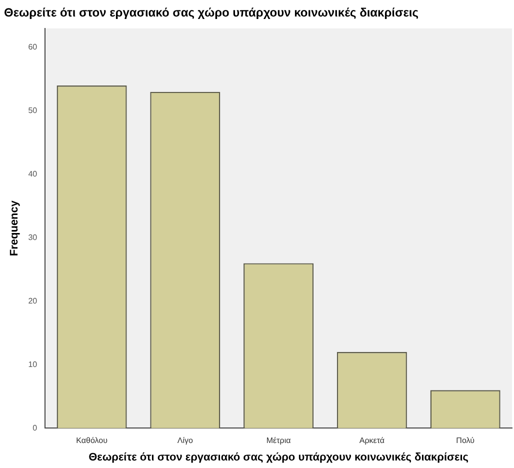 This screenshot has width=514, height=468. Describe the element at coordinates (33, 47) in the screenshot. I see `y-tick-label: 60` at that location.